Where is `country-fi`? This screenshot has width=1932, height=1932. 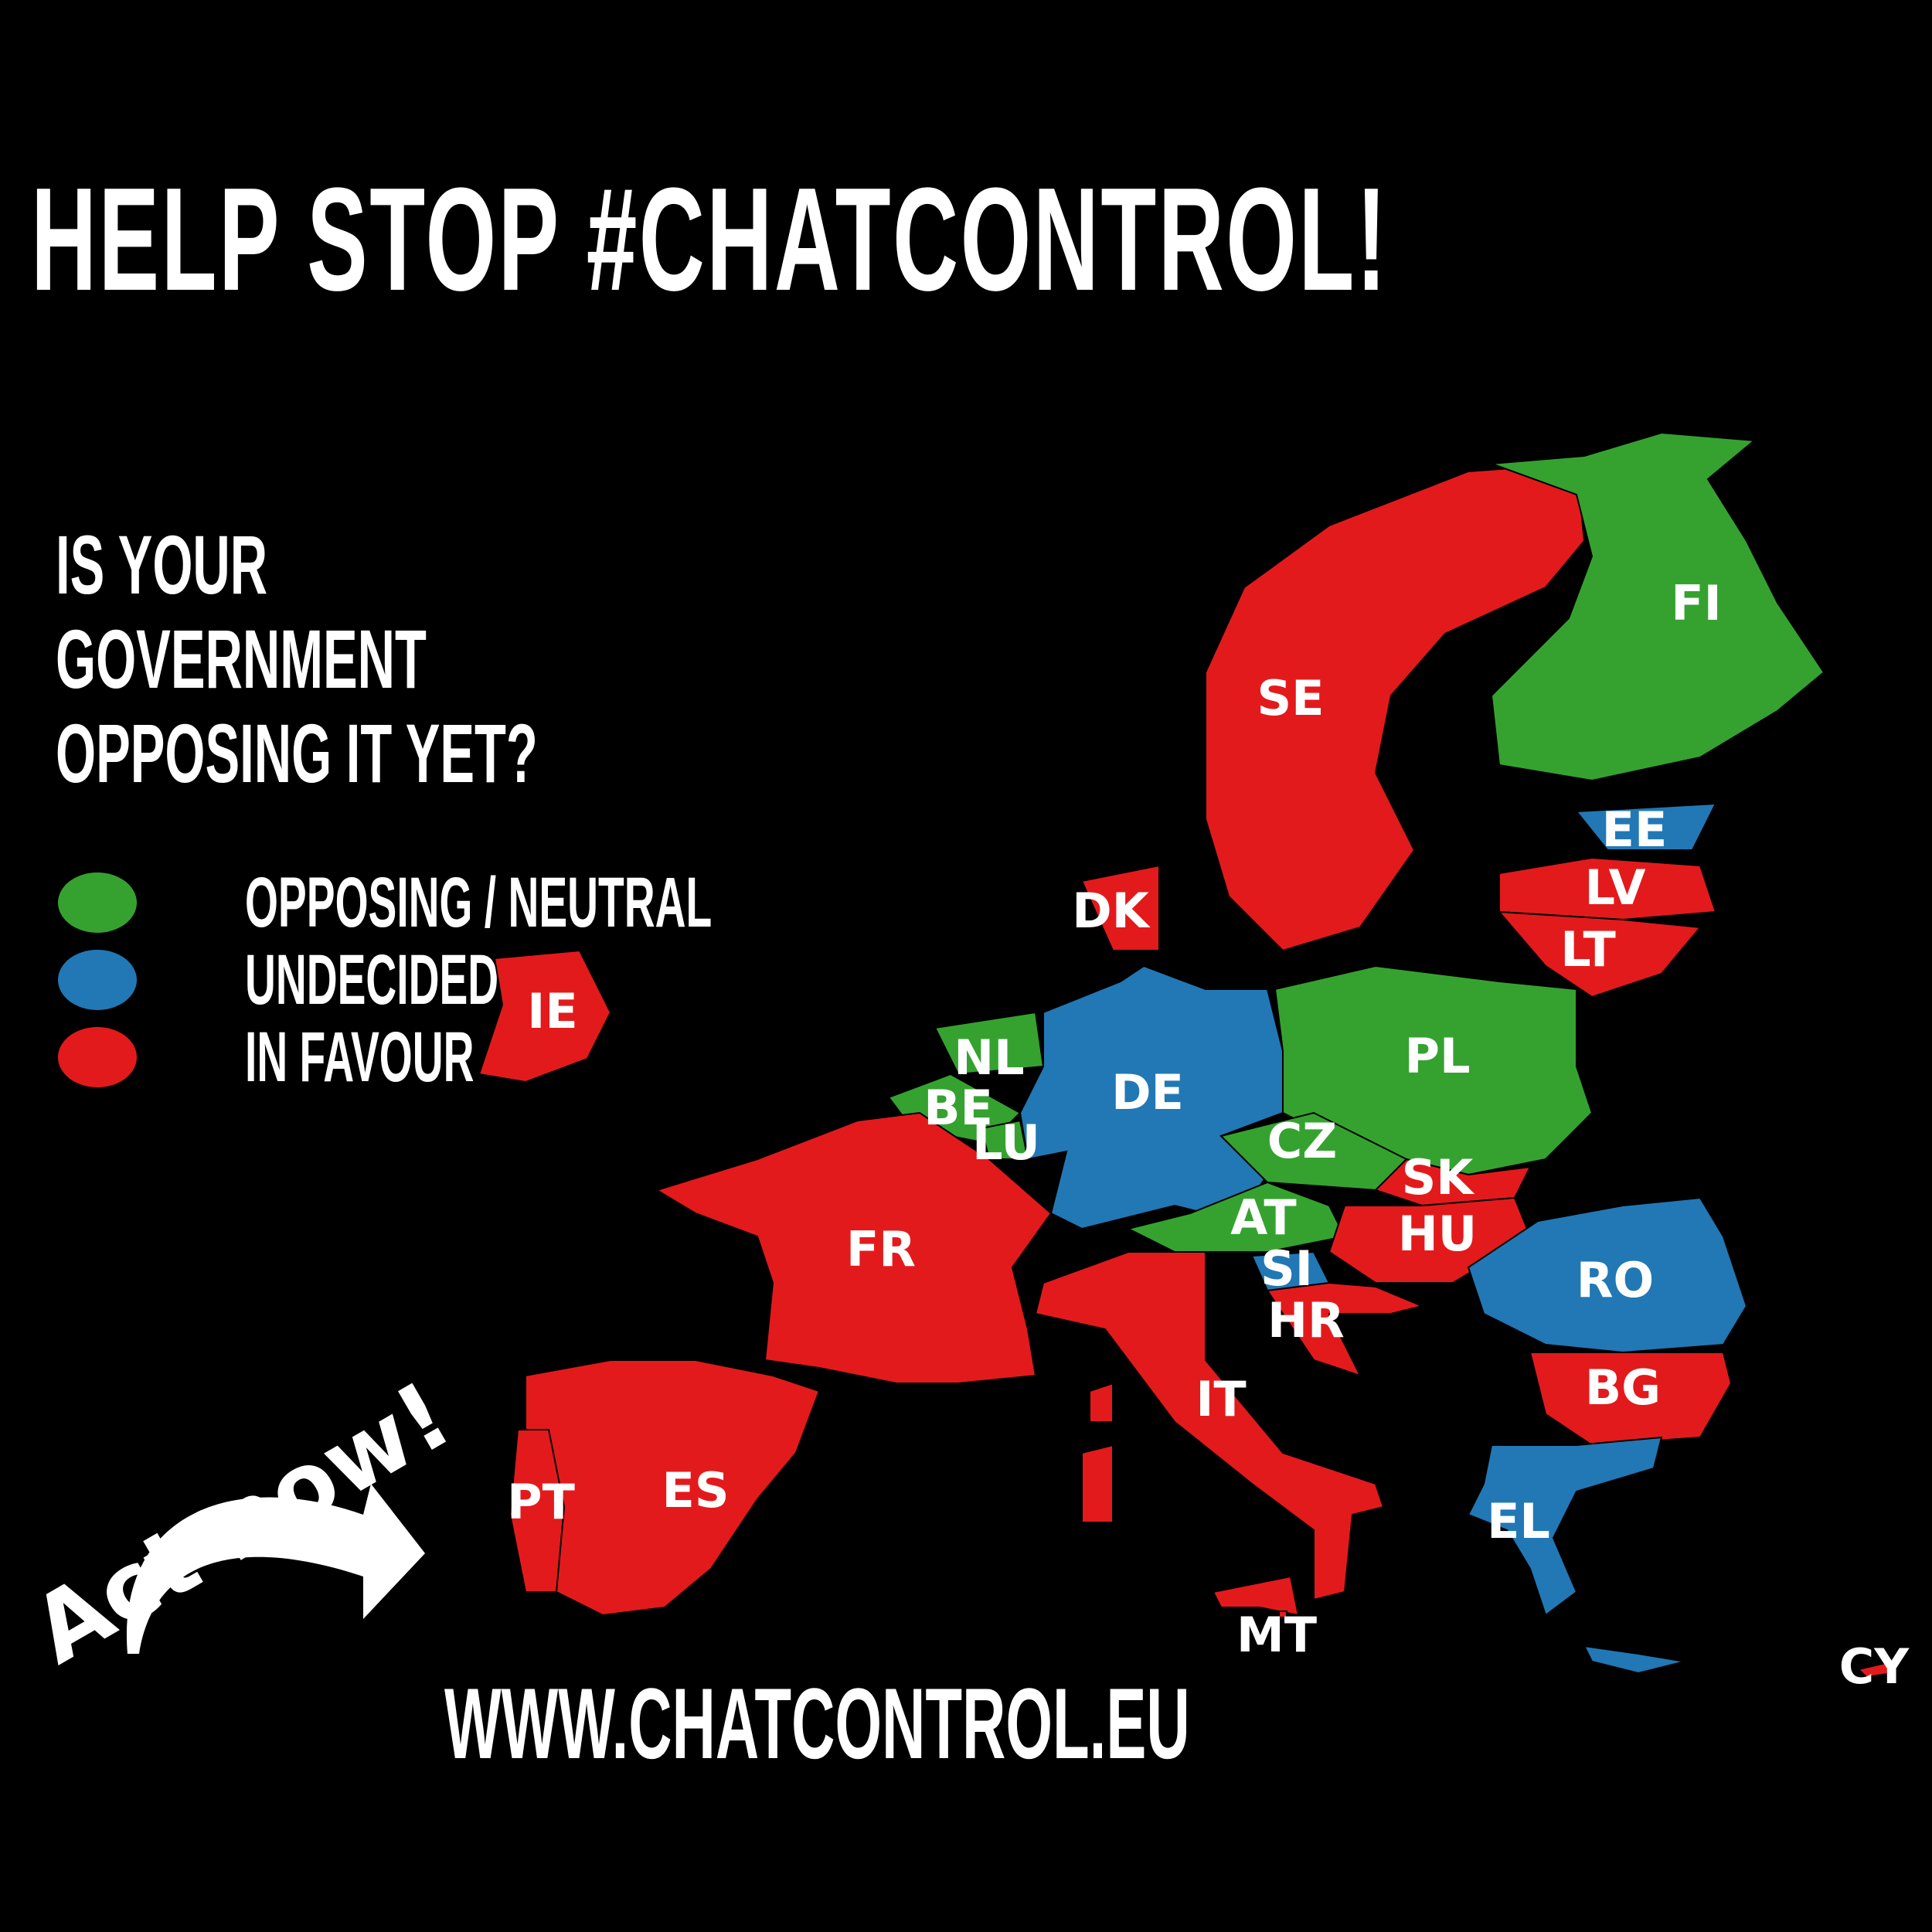 country-fi is located at coordinates (1657, 606).